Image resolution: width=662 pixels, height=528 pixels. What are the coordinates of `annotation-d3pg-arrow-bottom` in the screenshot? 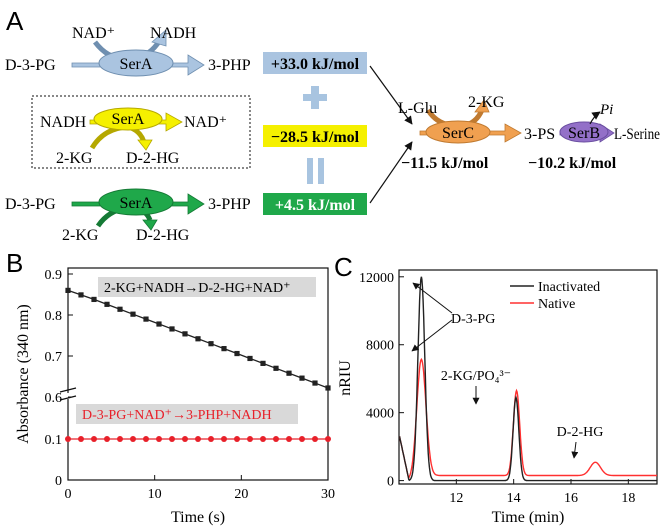 It's located at (432, 335).